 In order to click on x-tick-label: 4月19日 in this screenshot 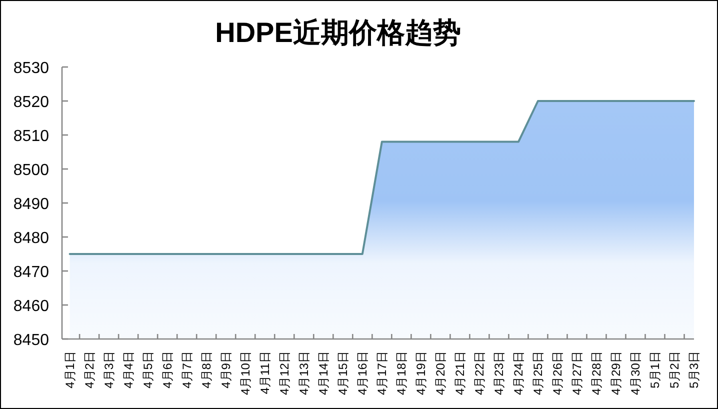, I will do `click(421, 373)`.